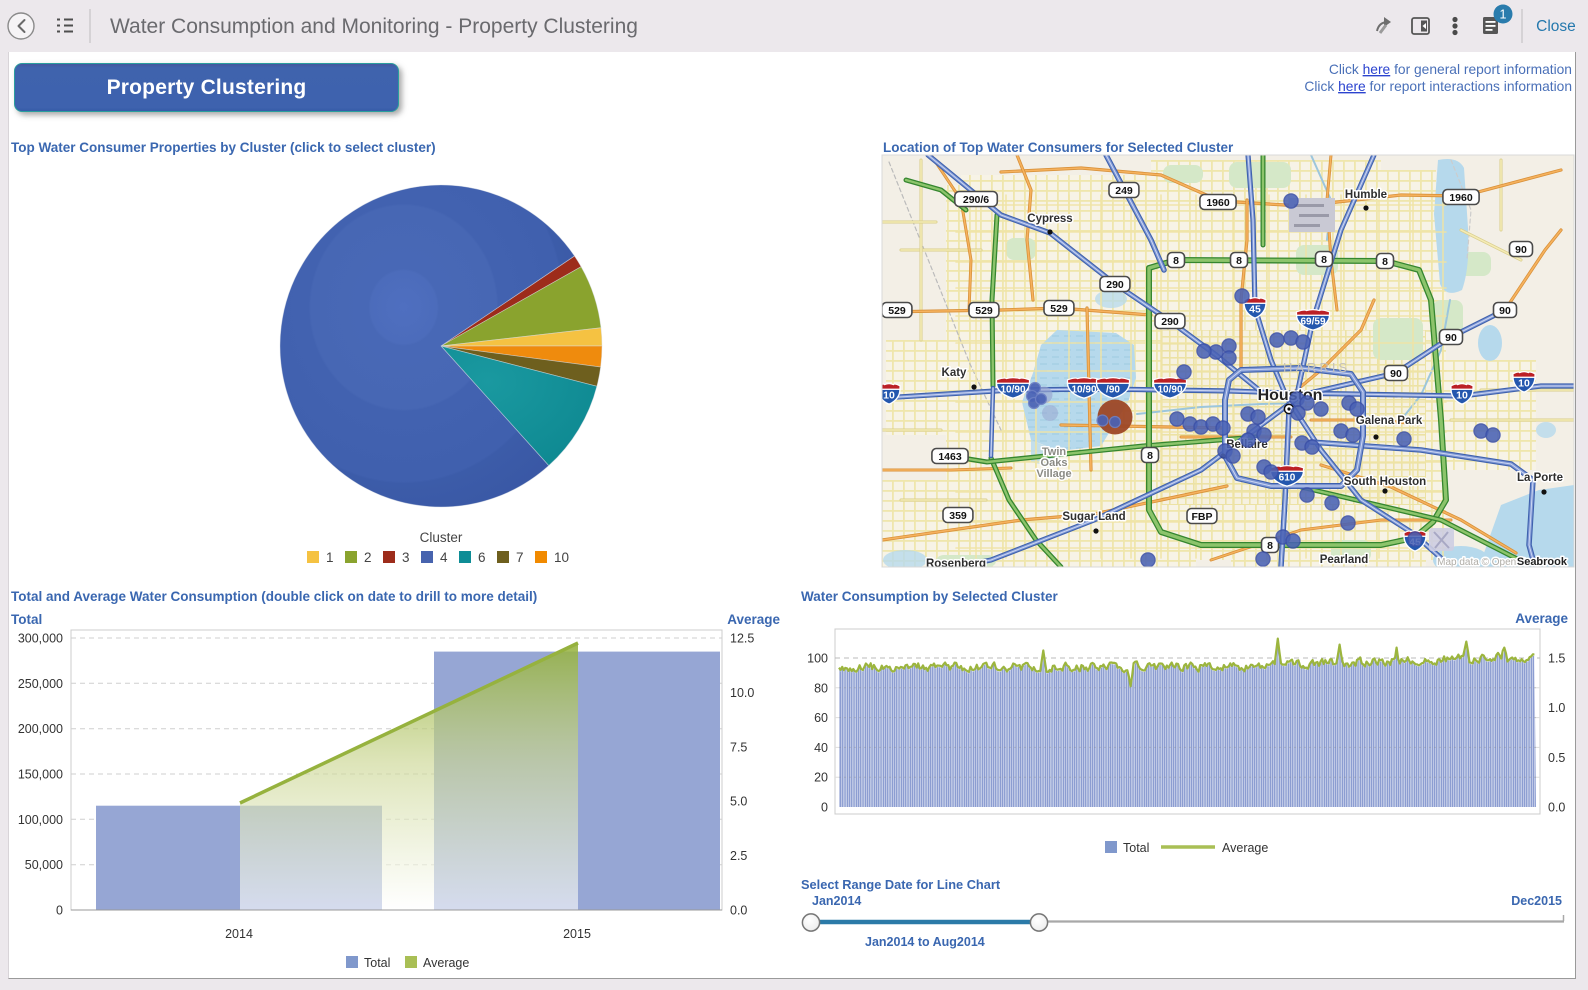 The height and width of the screenshot is (990, 1588). Describe the element at coordinates (482, 557) in the screenshot. I see `svg-text: 6` at that location.